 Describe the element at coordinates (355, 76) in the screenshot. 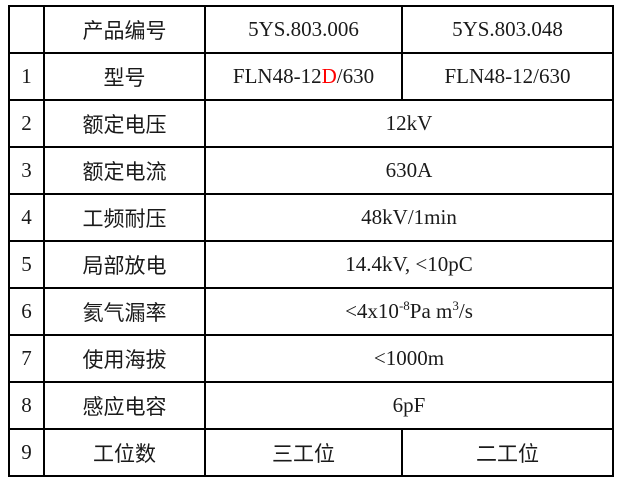

I see `model-1-suffix: /630` at that location.